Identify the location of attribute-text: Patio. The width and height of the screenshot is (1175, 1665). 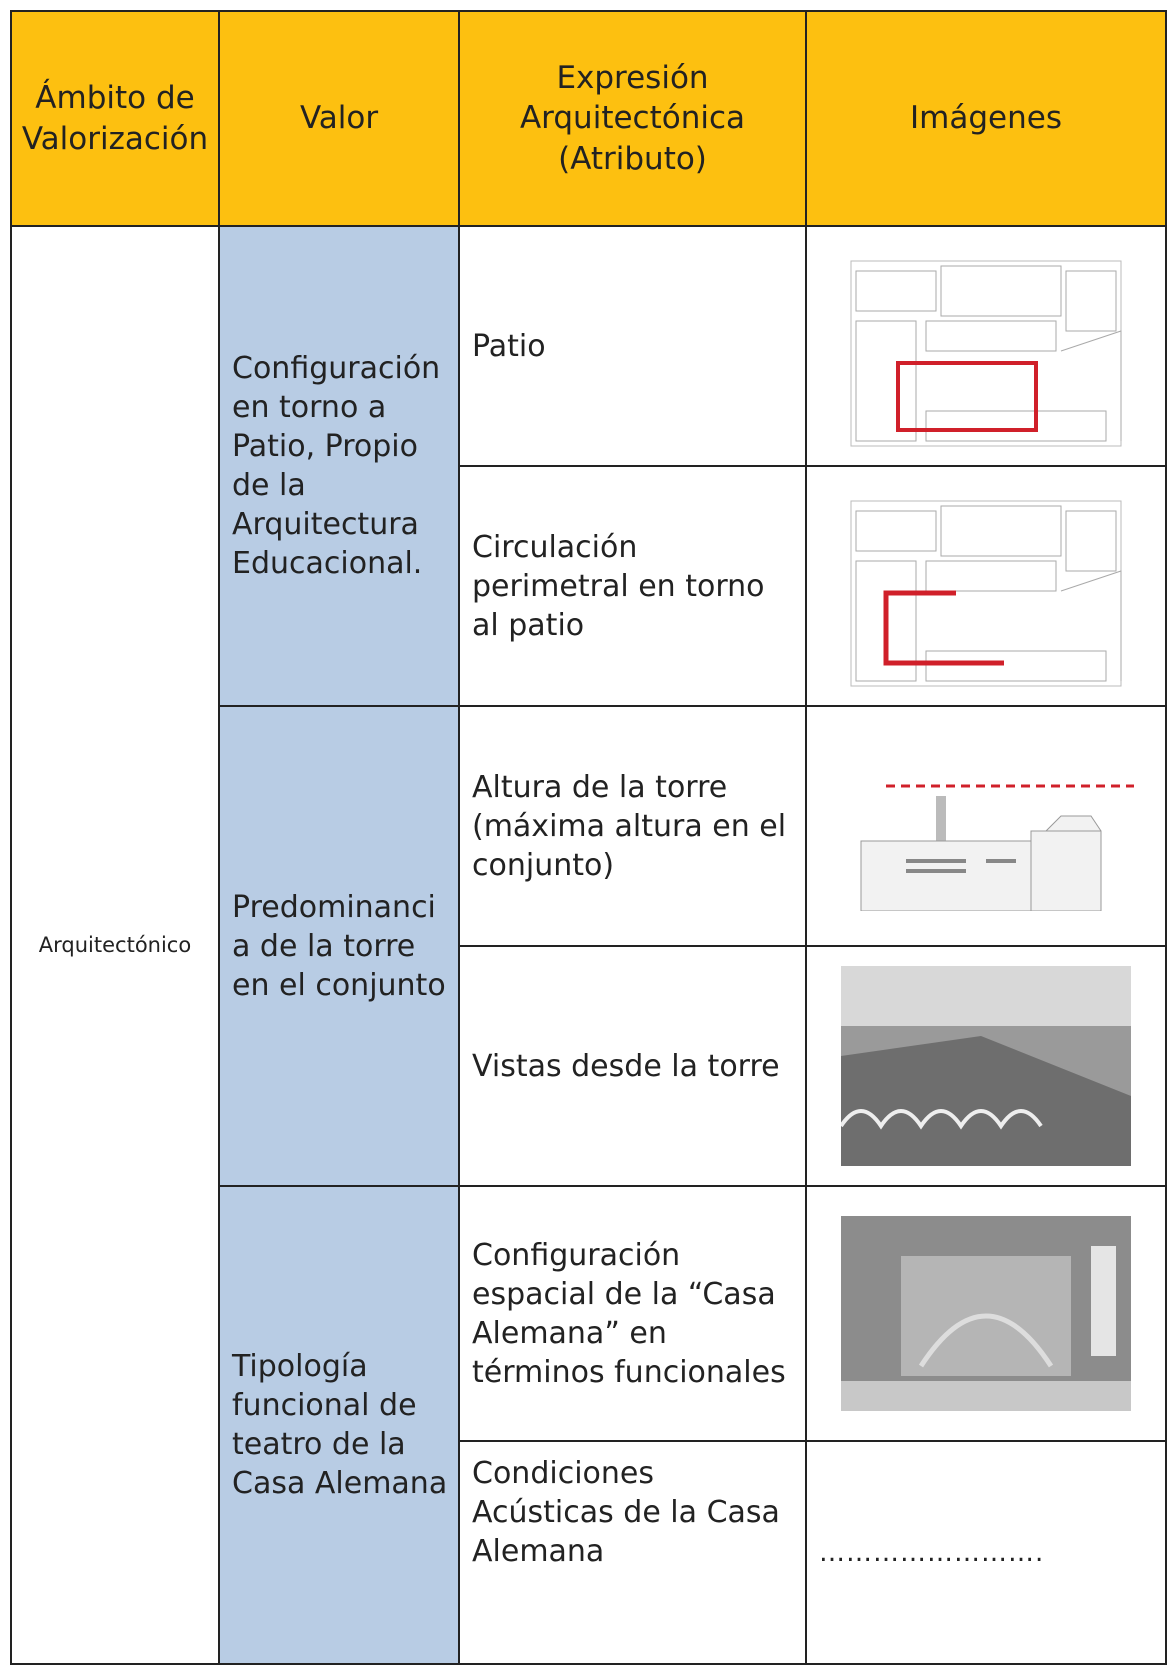
(509, 346).